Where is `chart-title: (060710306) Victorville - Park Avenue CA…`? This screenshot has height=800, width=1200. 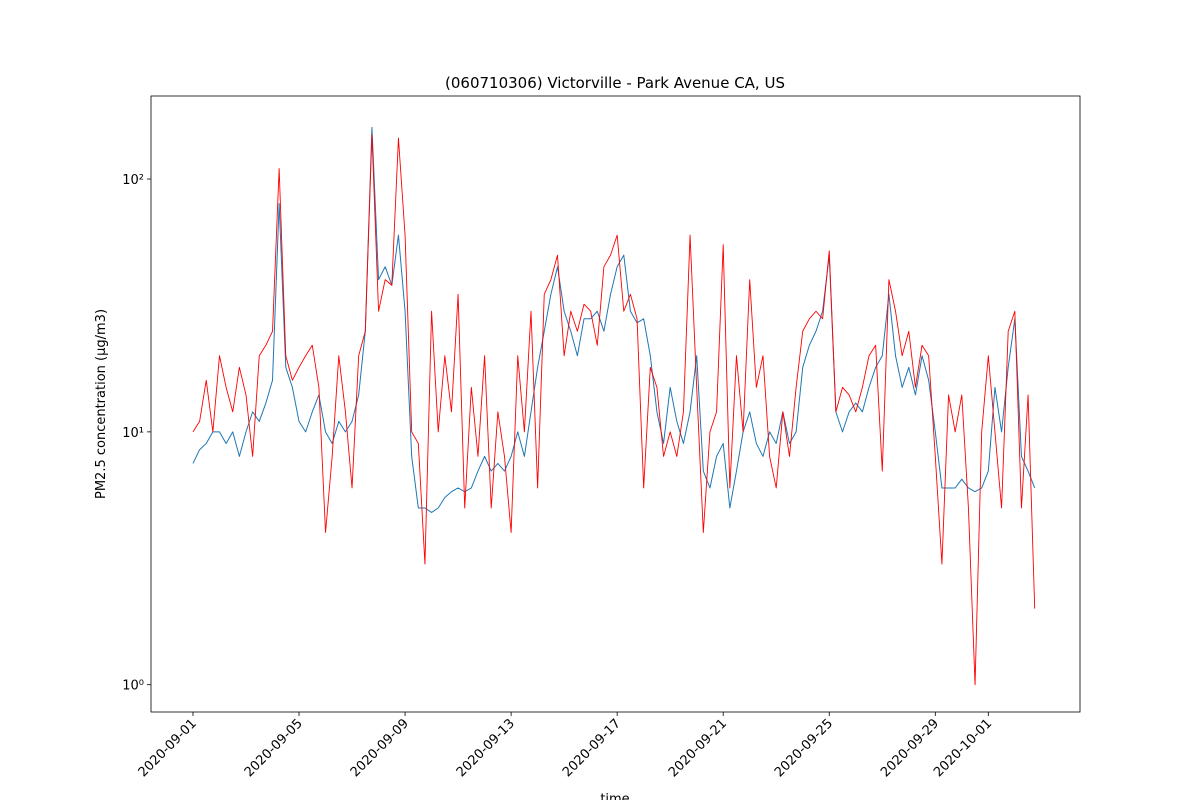 chart-title: (060710306) Victorville - Park Avenue CA… is located at coordinates (615, 83).